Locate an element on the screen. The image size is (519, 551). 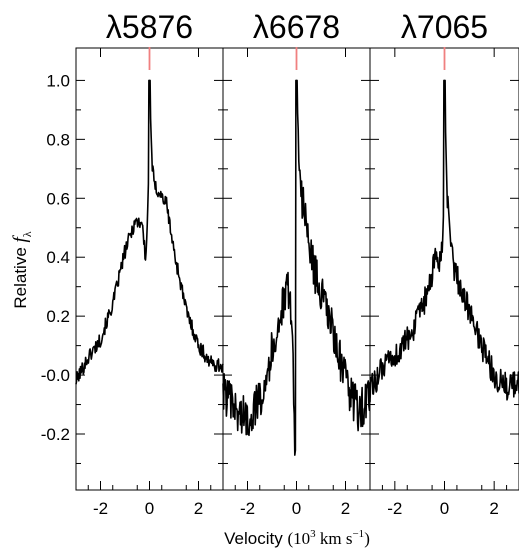
y-tick-label: 0.2 is located at coordinates (58, 316).